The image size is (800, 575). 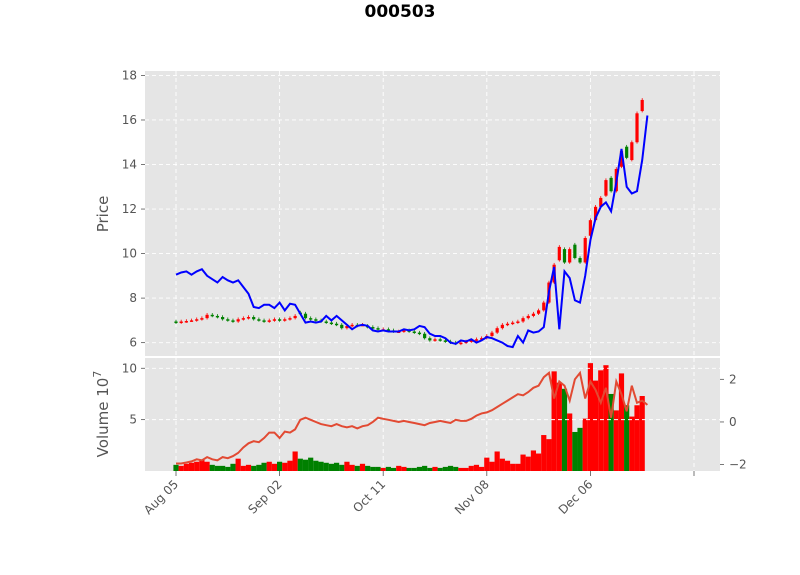 What do you see at coordinates (129, 165) in the screenshot?
I see `price-tick-label: 14` at bounding box center [129, 165].